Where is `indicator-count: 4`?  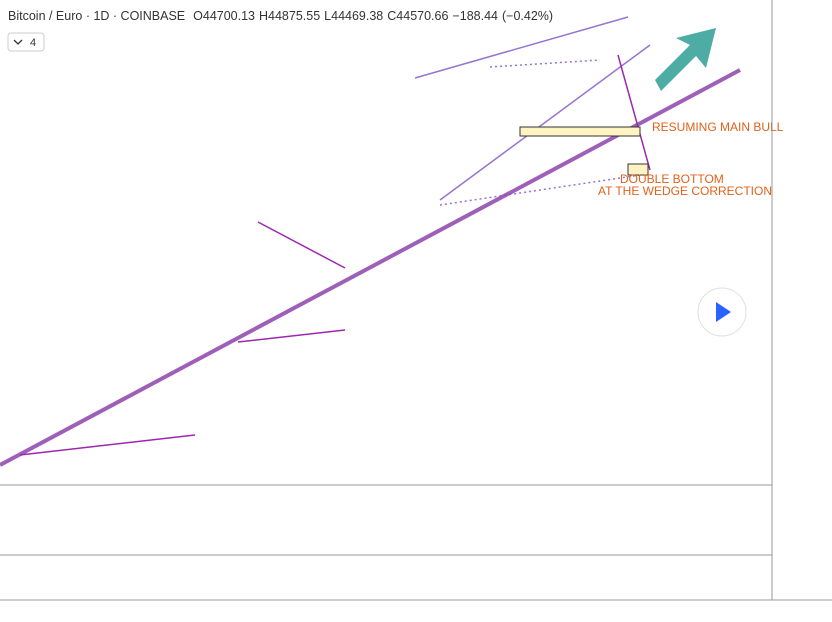 indicator-count: 4 is located at coordinates (33, 43).